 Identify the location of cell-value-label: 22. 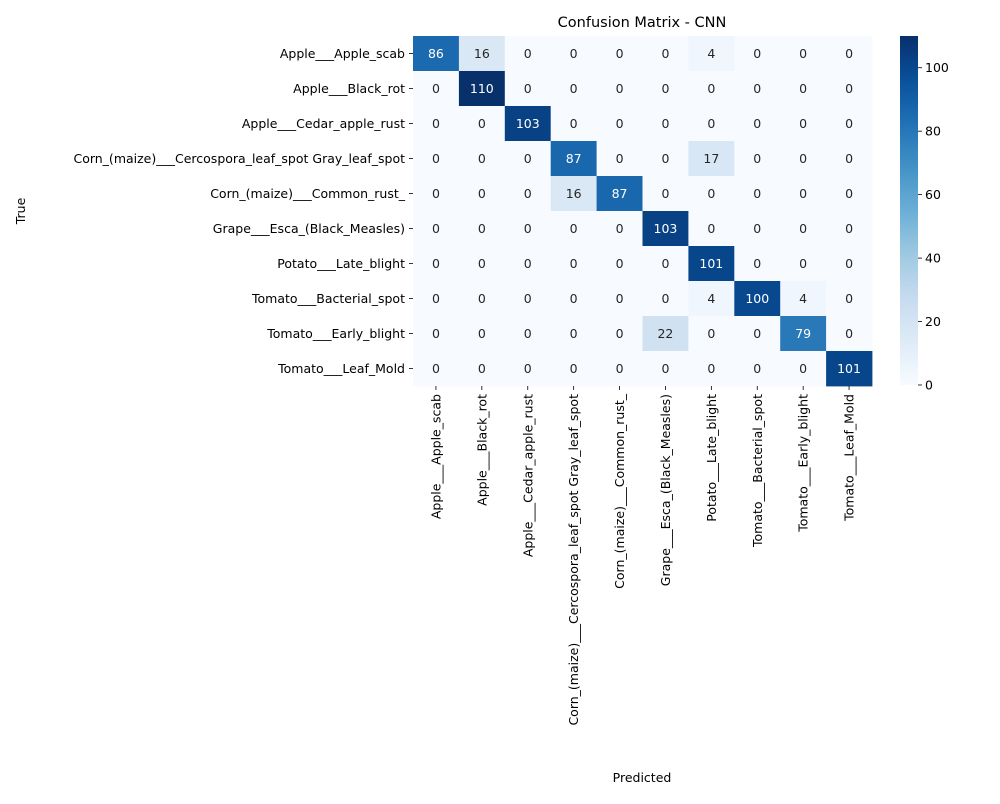
(665, 333).